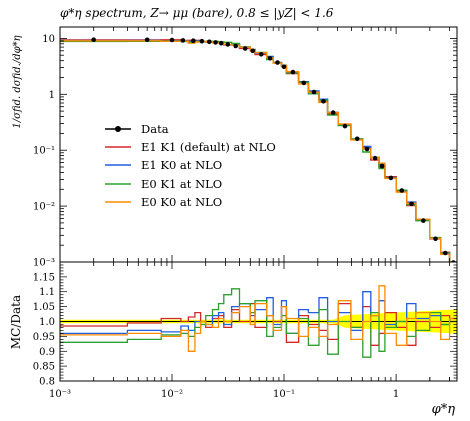 The height and width of the screenshot is (421, 470). Describe the element at coordinates (44, 307) in the screenshot. I see `ratio-y-tick-label: 1.05` at that location.